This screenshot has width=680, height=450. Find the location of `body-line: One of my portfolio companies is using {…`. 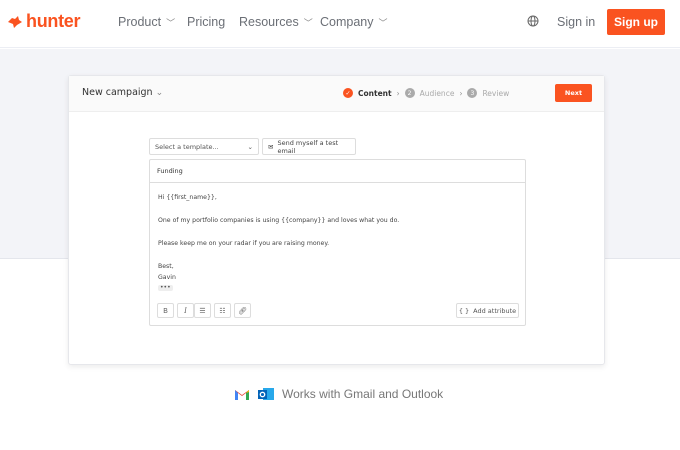

body-line: One of my portfolio companies is using {… is located at coordinates (279, 220).